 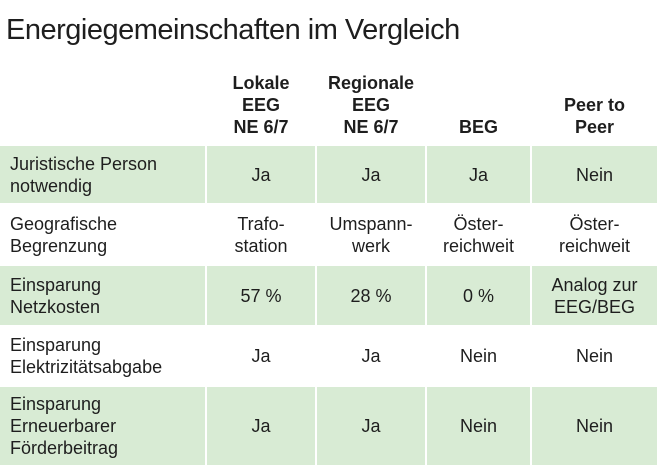 What do you see at coordinates (478, 127) in the screenshot?
I see `cell-line: BEG` at bounding box center [478, 127].